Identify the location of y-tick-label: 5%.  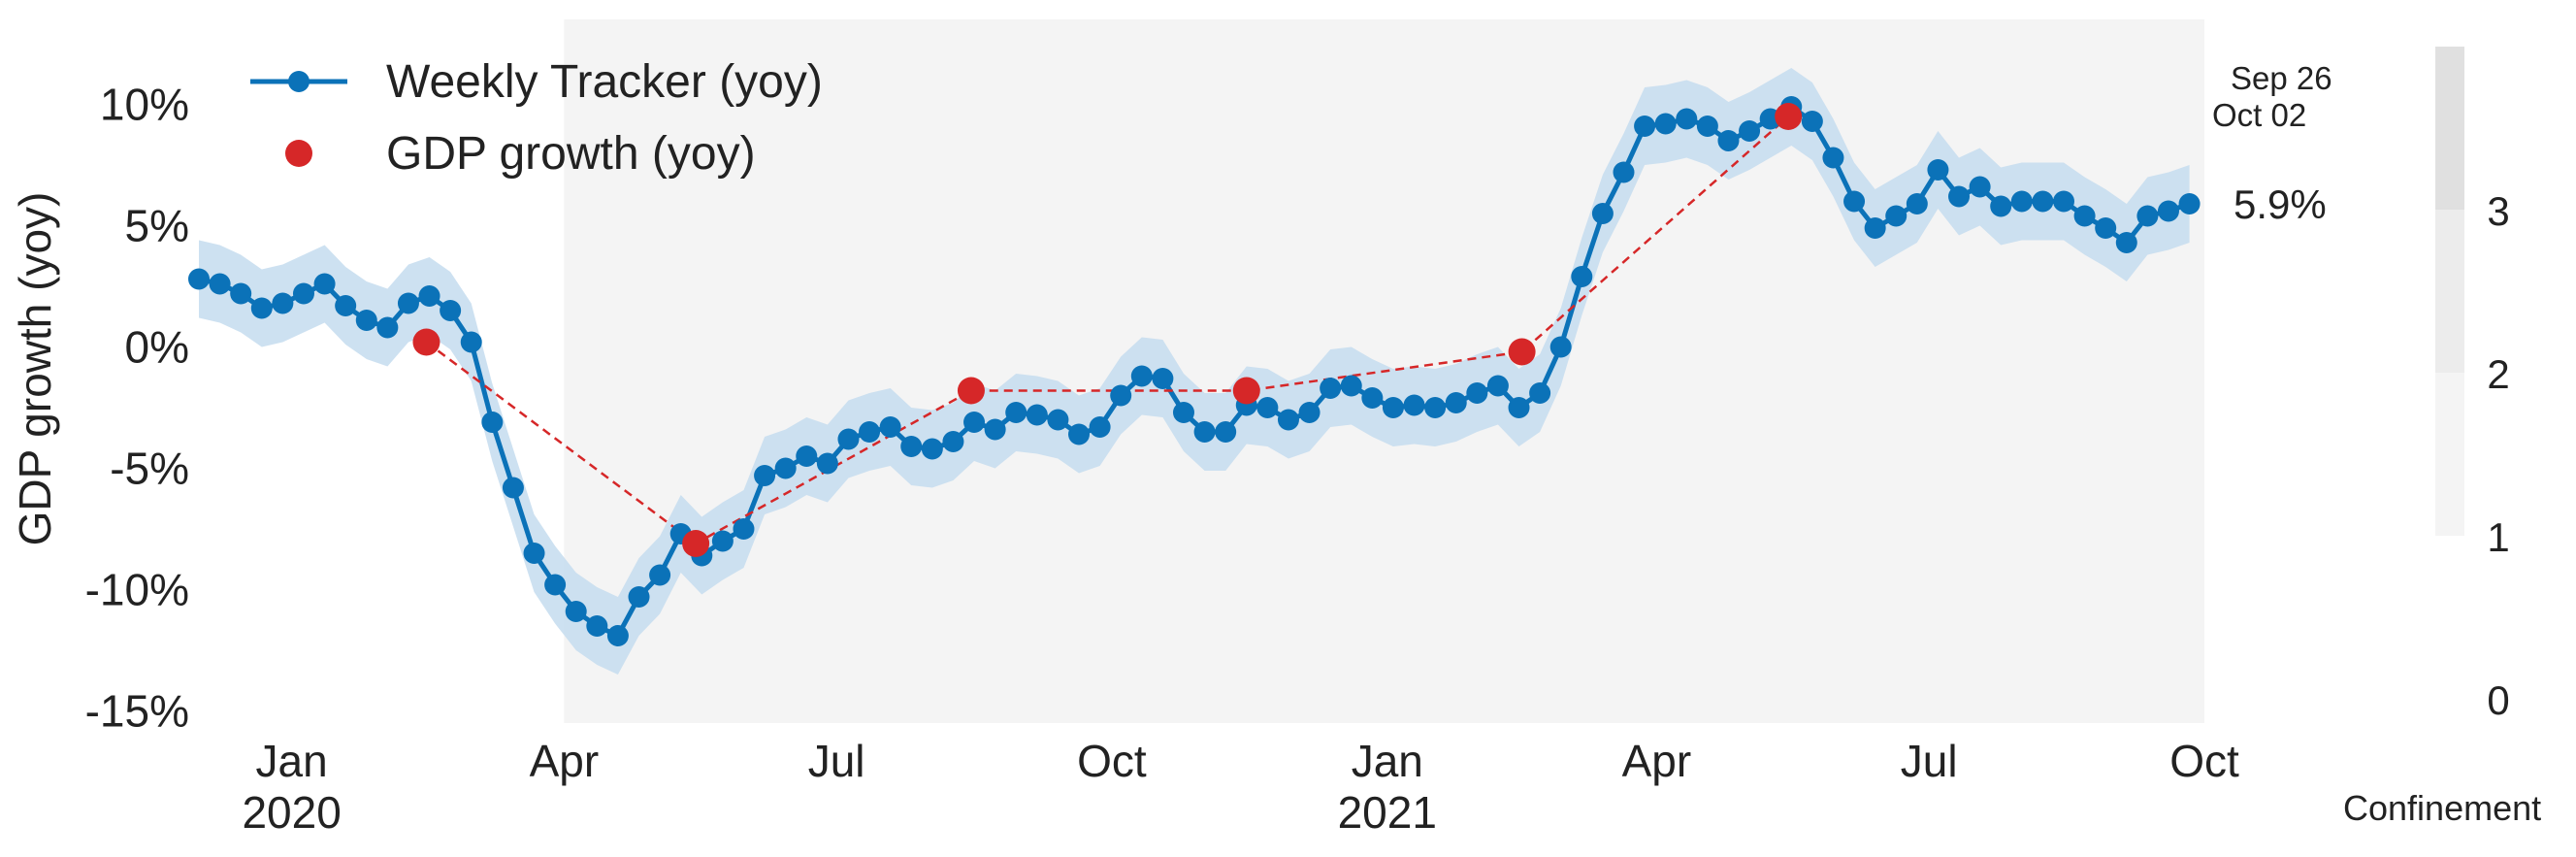
(157, 226).